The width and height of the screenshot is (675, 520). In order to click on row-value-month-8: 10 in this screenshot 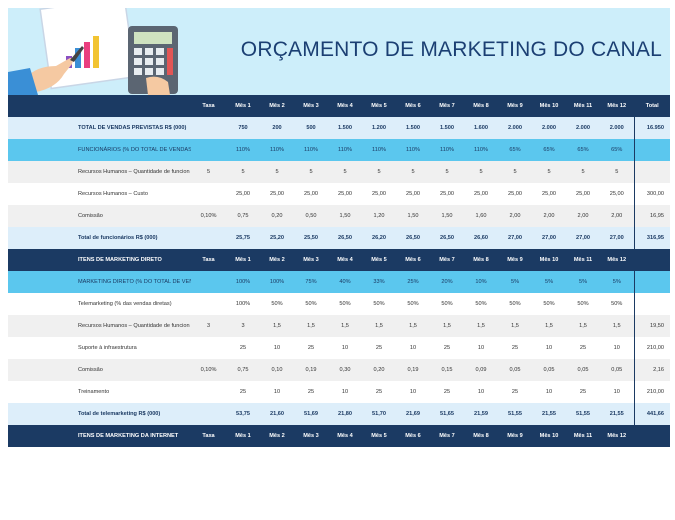, I will do `click(481, 392)`.